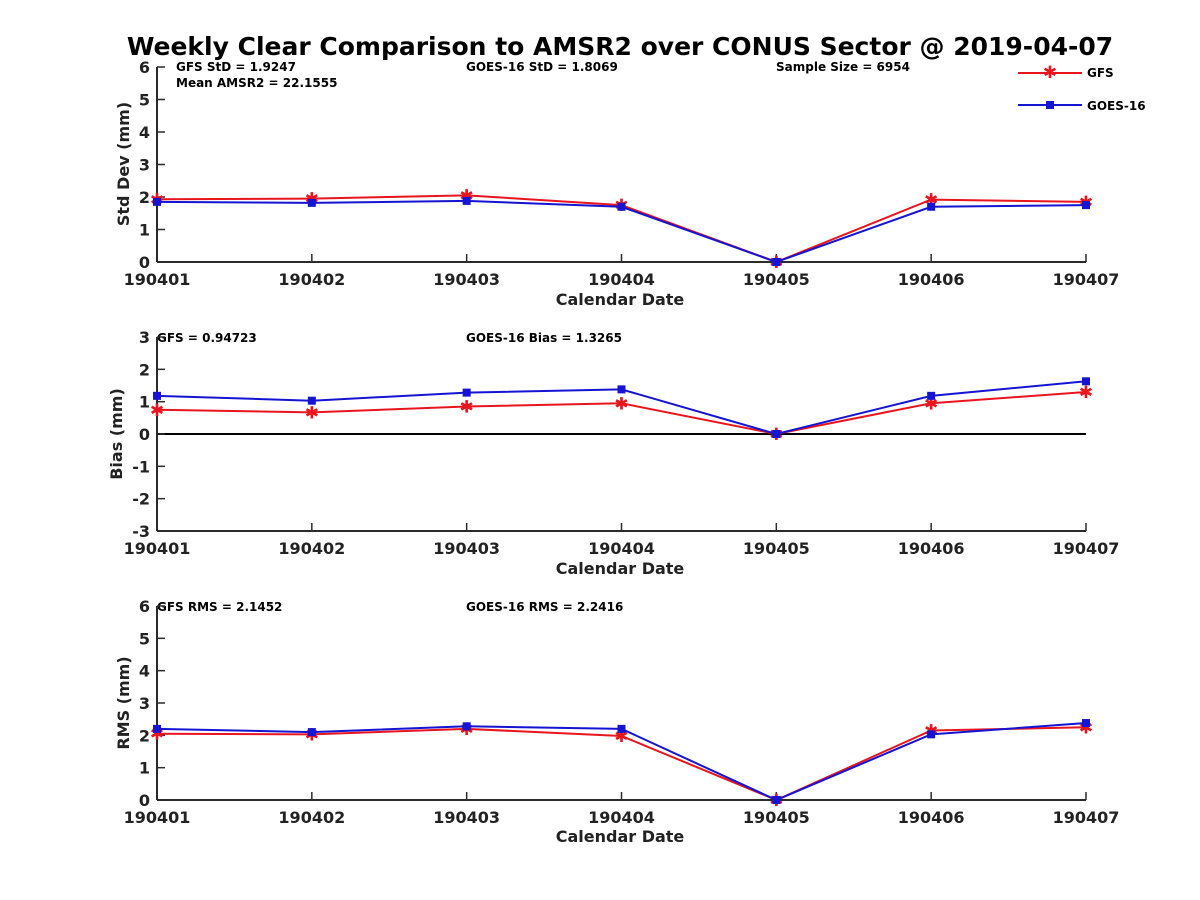  What do you see at coordinates (219, 607) in the screenshot?
I see `gfs-rms-annotation: GFS RMS = 2.1452` at bounding box center [219, 607].